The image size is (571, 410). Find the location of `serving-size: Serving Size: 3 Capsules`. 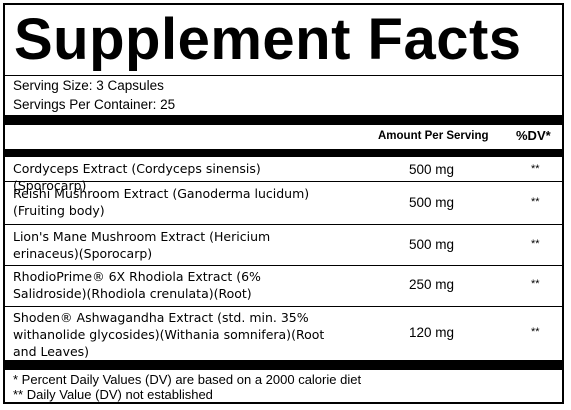

serving-size: Serving Size: 3 Capsules is located at coordinates (88, 85).